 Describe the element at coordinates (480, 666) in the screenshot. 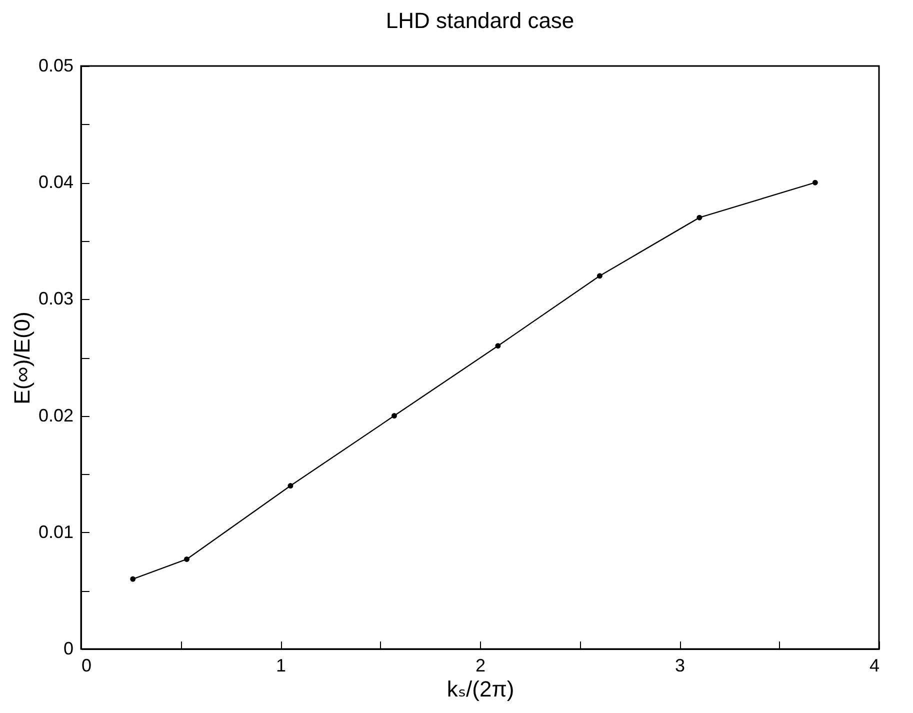

I see `x-tick-label: 2` at that location.